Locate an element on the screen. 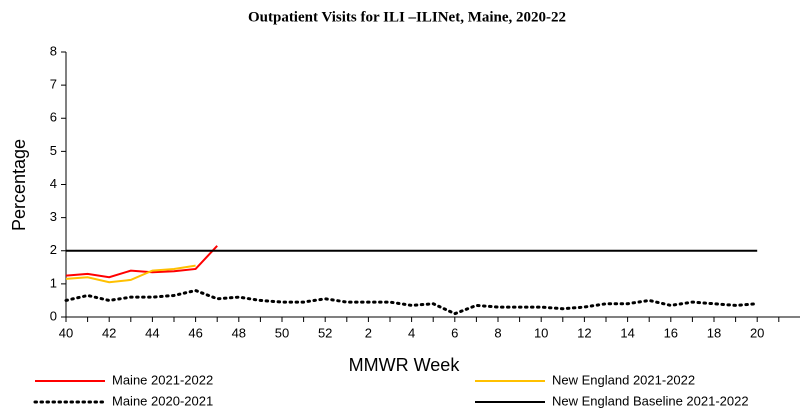 Image resolution: width=807 pixels, height=414 pixels. x-tick-label: 4 is located at coordinates (411, 332).